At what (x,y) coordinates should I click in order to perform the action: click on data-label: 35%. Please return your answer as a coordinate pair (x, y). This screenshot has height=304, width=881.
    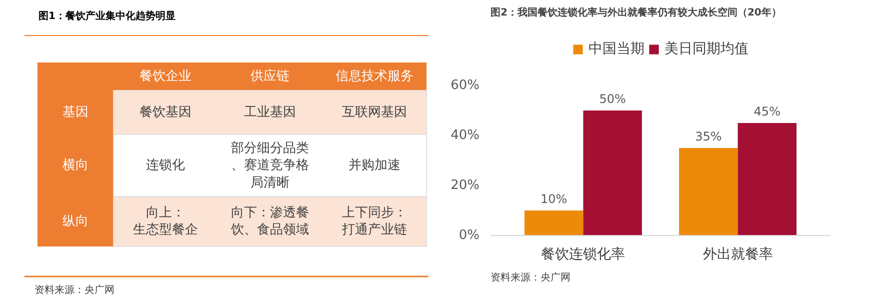
    Looking at the image, I should click on (708, 137).